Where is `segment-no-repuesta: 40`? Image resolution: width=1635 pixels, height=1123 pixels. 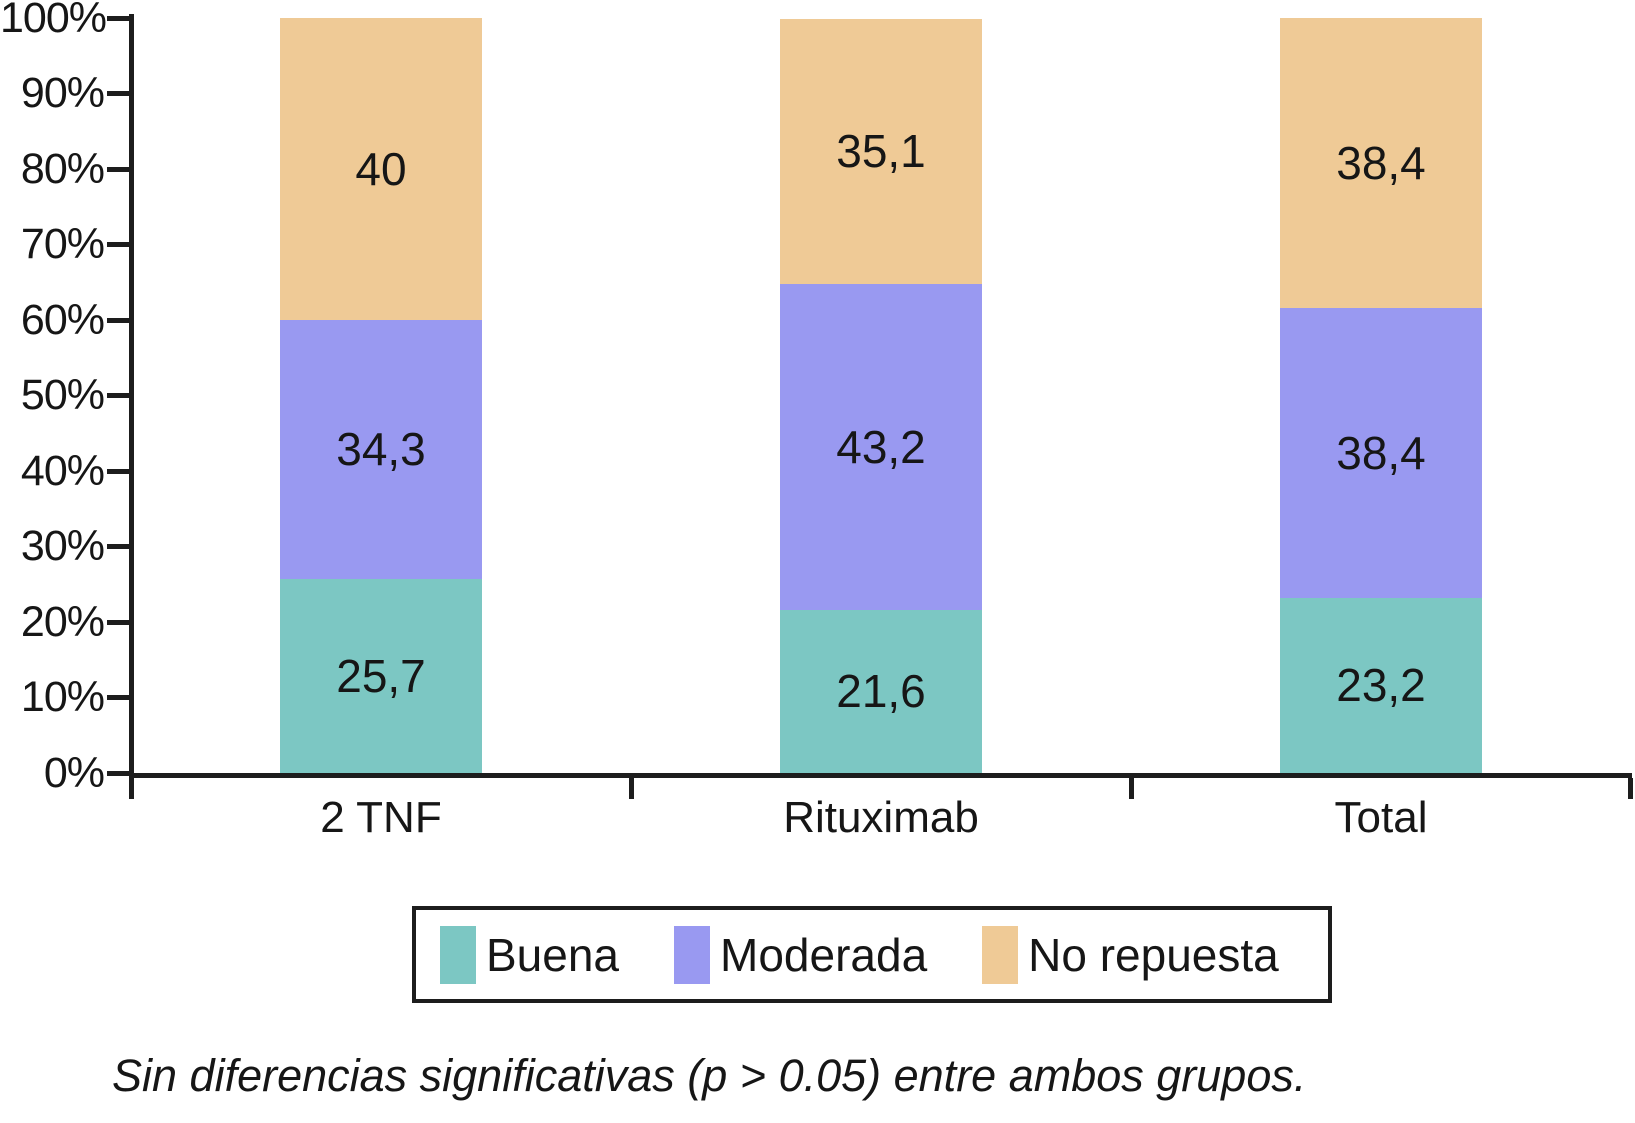
segment-no-repuesta: 40 is located at coordinates (381, 169).